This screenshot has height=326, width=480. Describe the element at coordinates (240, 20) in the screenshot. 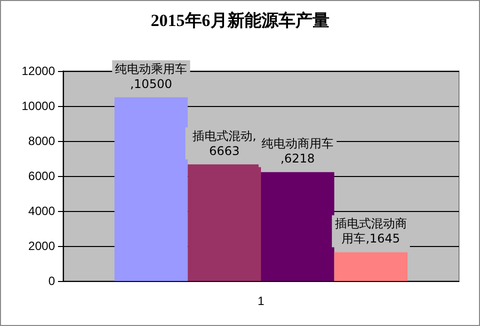

I see `chart-title: 2015年6月新能源车产量` at that location.